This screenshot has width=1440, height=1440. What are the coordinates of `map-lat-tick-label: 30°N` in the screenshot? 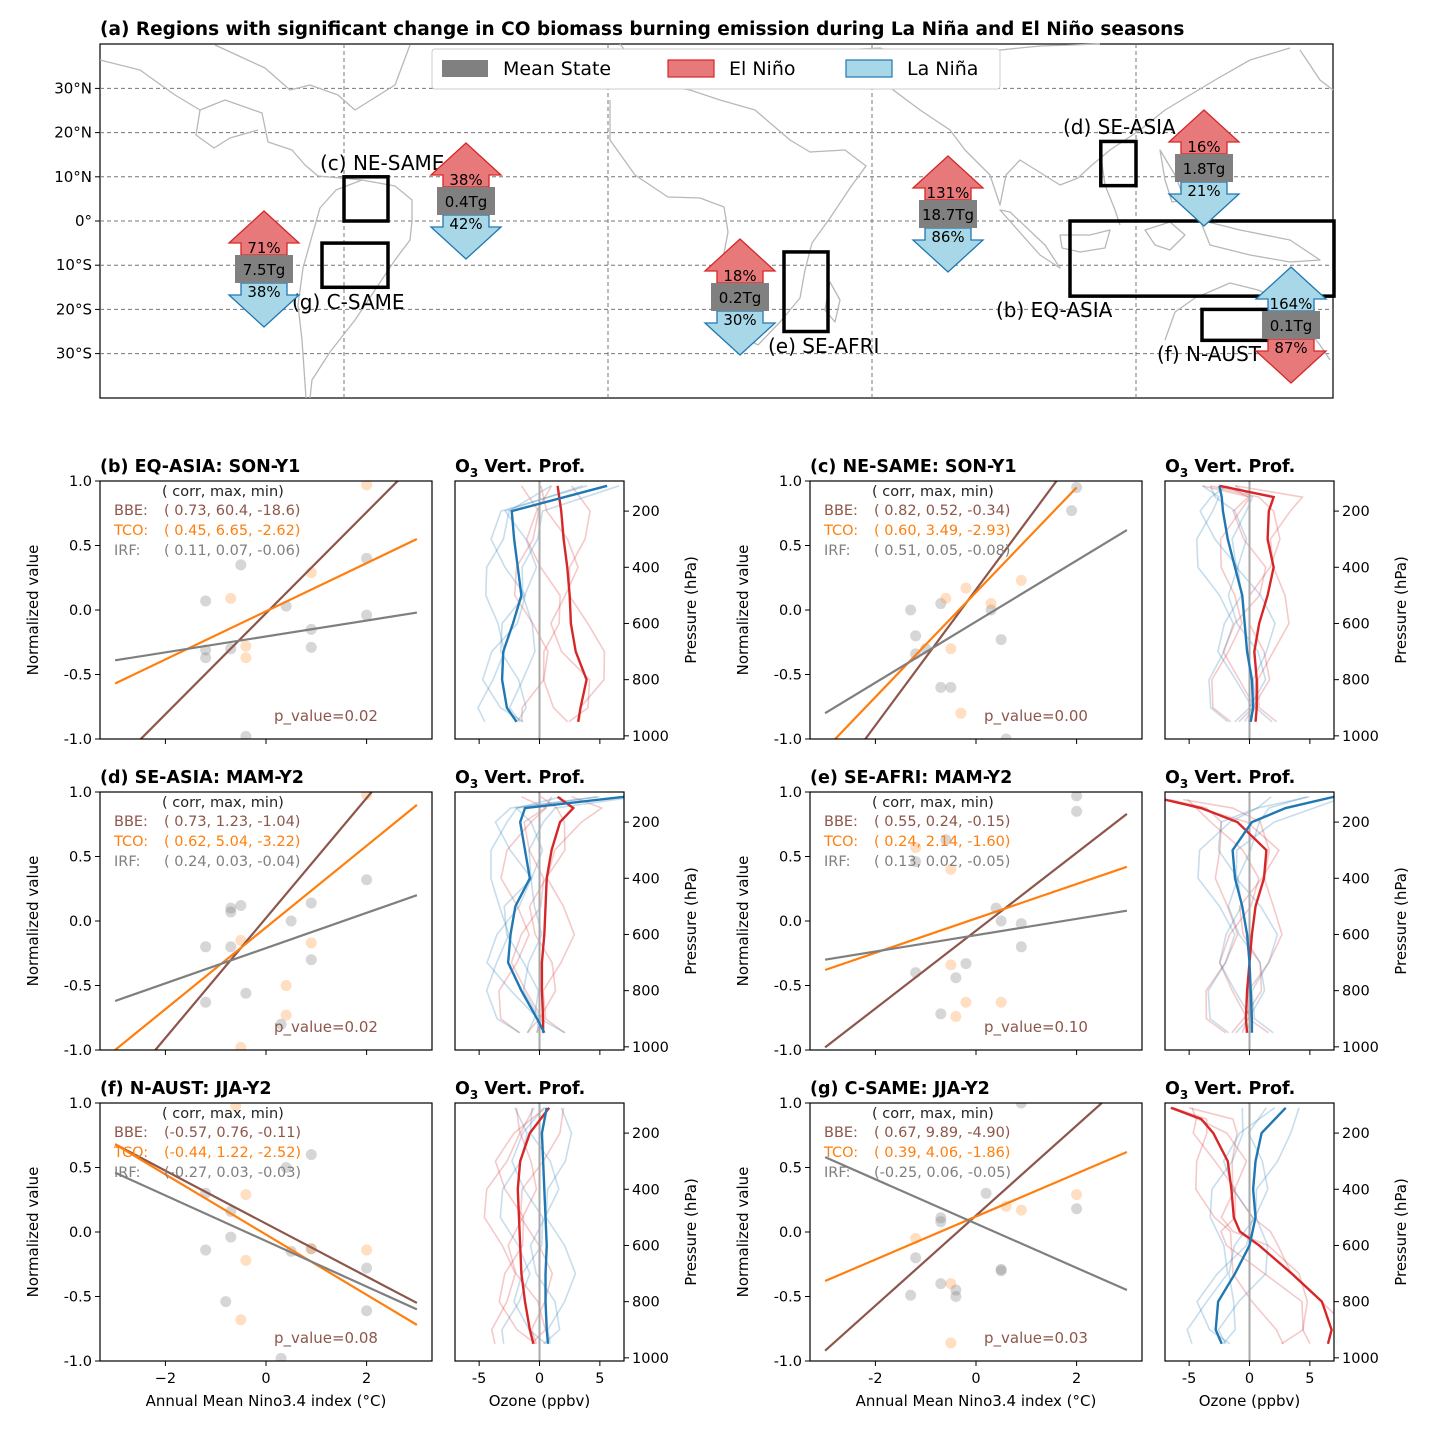 It's located at (73, 88).